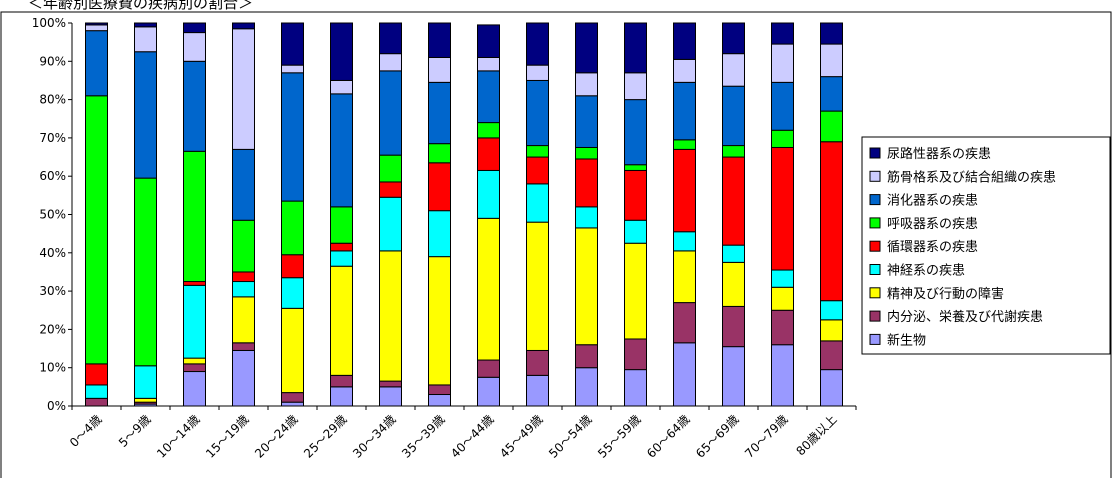 The image size is (1112, 478). I want to click on y-tick-label: 10%, so click(52, 368).